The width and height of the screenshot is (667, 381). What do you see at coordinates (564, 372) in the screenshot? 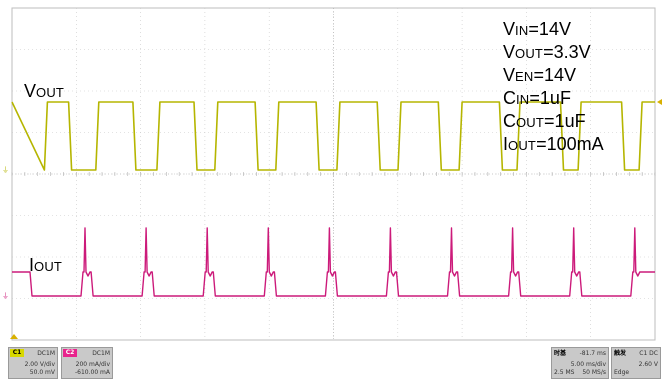
I see `timebase-samples: 2.5 MS` at bounding box center [564, 372].